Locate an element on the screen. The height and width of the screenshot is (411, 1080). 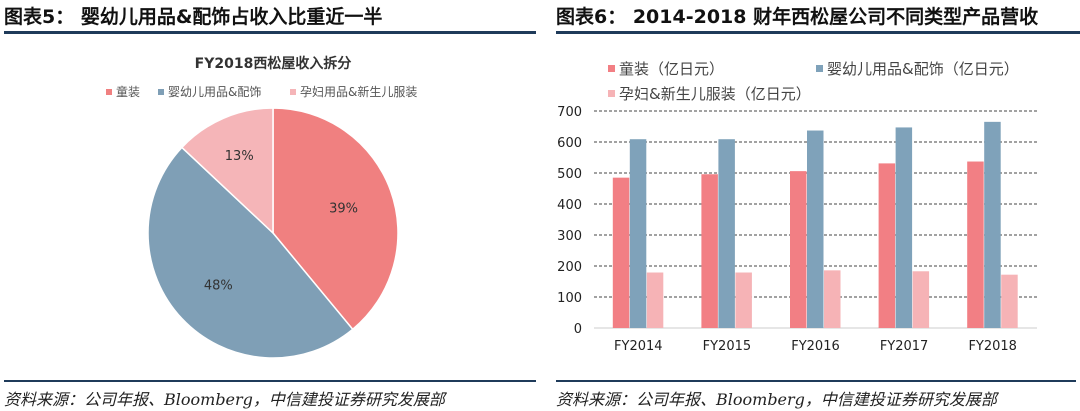
pie-title: FY2018西松屋收入拆分 is located at coordinates (273, 63).